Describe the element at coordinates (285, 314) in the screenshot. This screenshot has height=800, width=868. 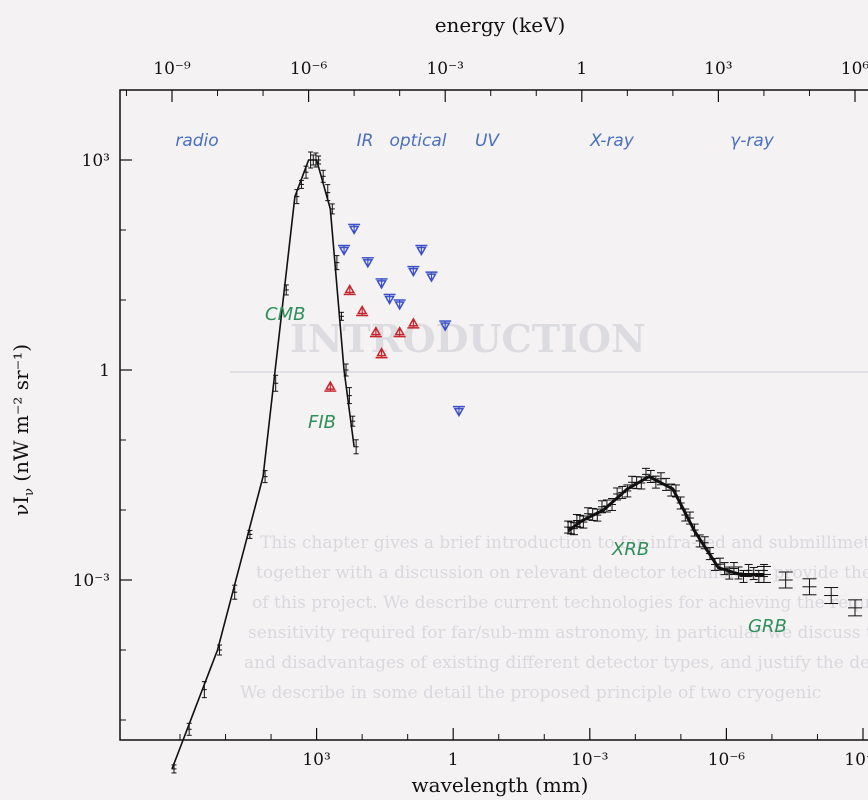
I see `component-label-cmb: CMB` at that location.